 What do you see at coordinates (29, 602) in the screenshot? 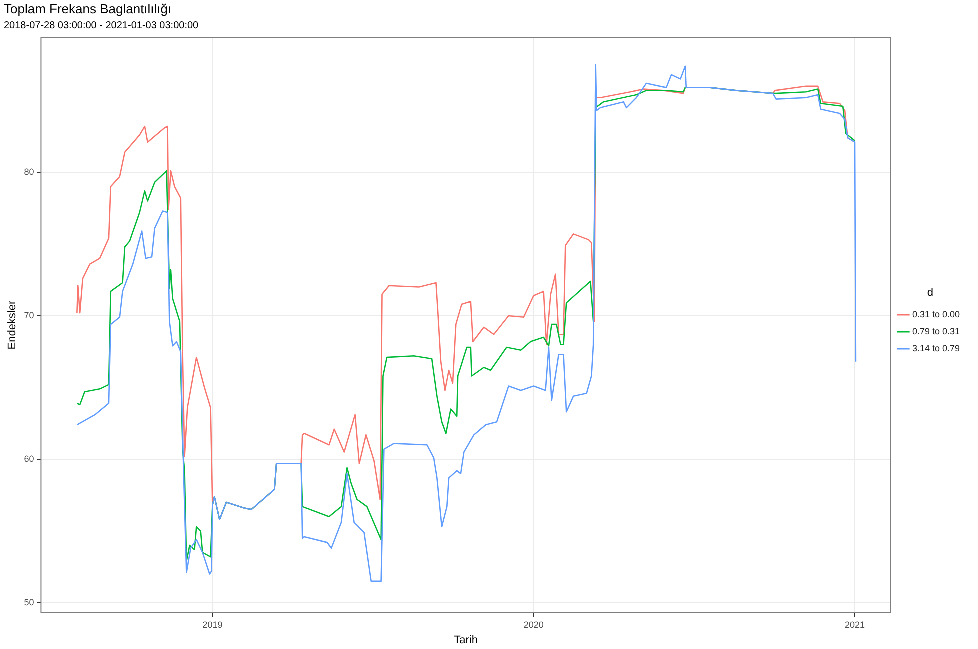
I see `y-tick-label: 50` at bounding box center [29, 602].